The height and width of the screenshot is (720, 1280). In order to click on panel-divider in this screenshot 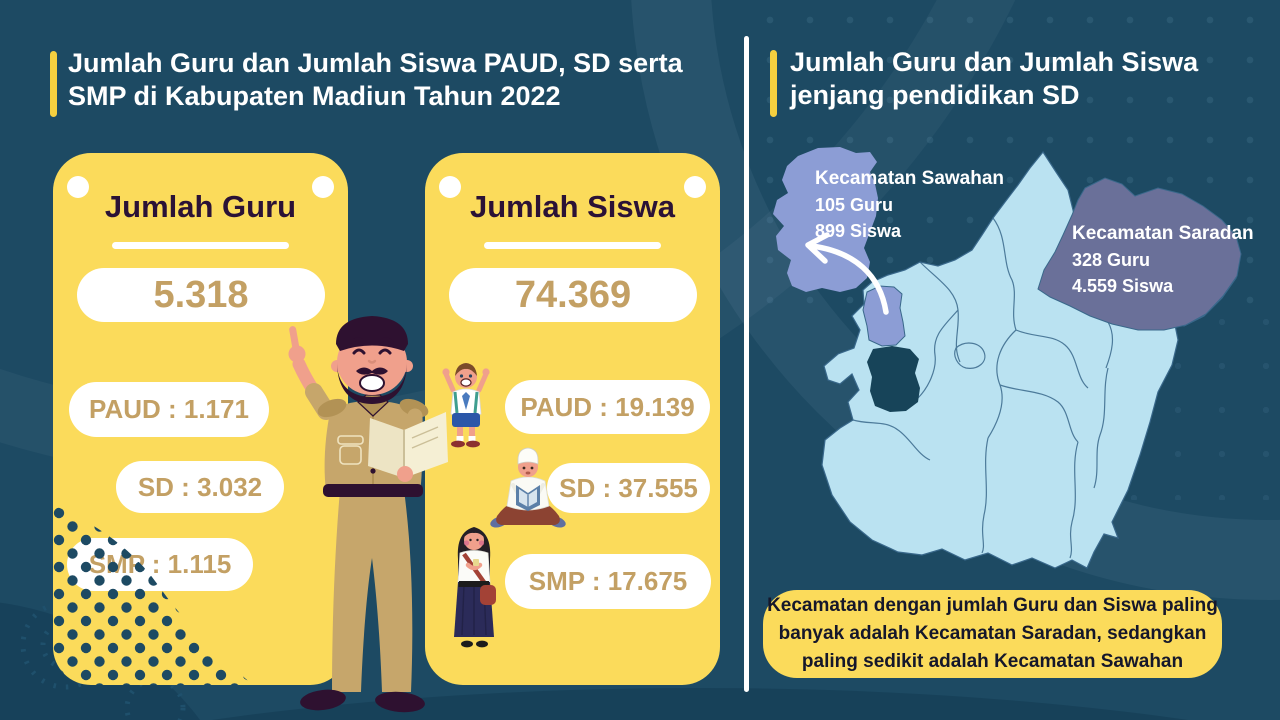, I will do `click(746, 364)`.